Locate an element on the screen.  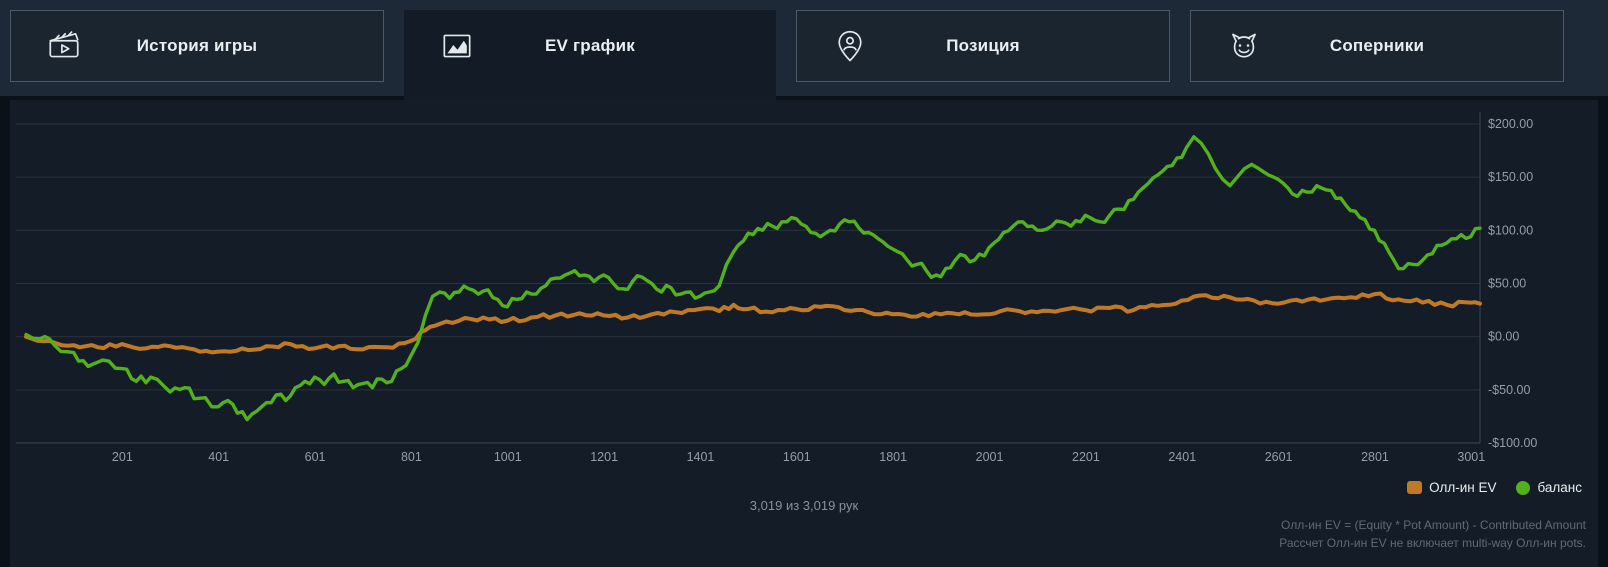
hands-count-status: 3,019 из 3,019 рук is located at coordinates (804, 505).